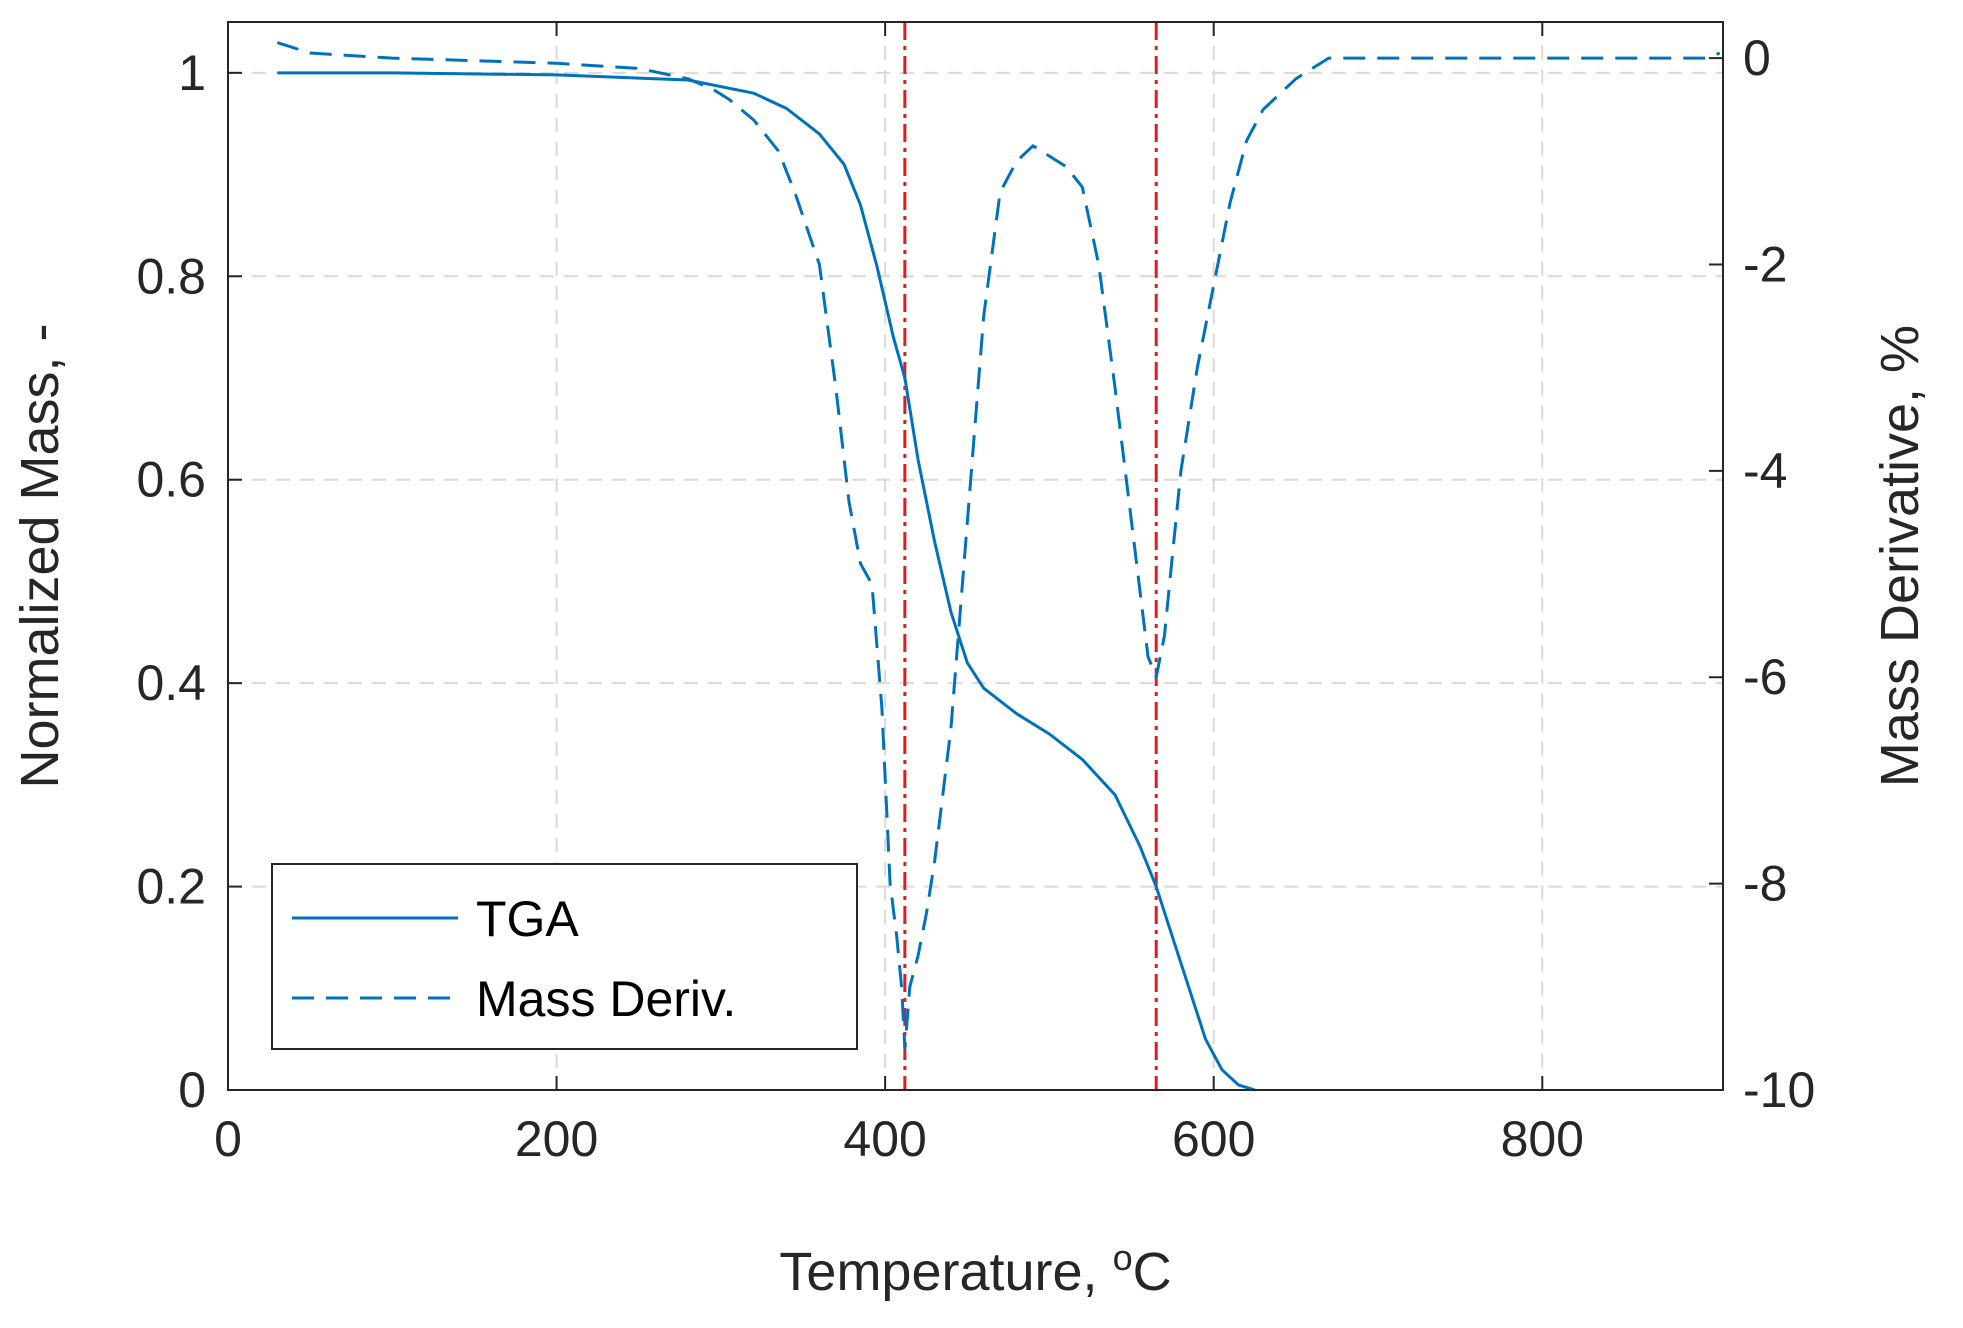  I want to click on y-left-tick-label: 0.2, so click(171, 887).